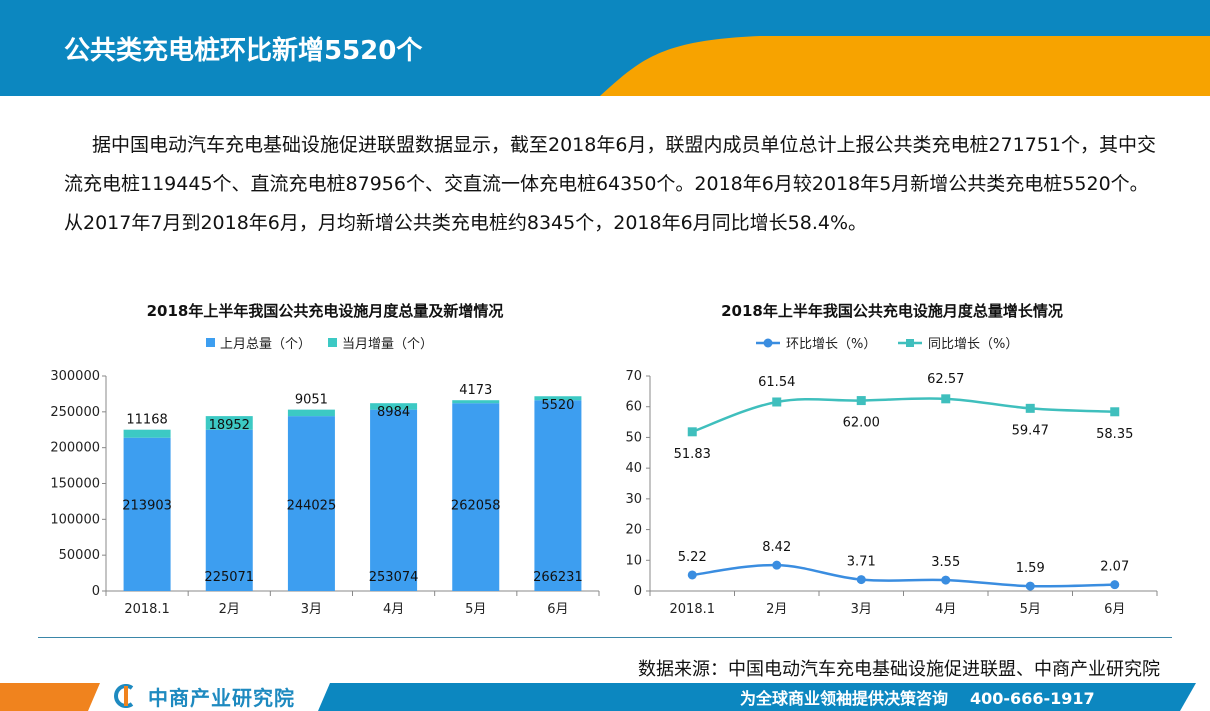 This screenshot has height=711, width=1210. I want to click on data-label: 58.35, so click(1114, 434).